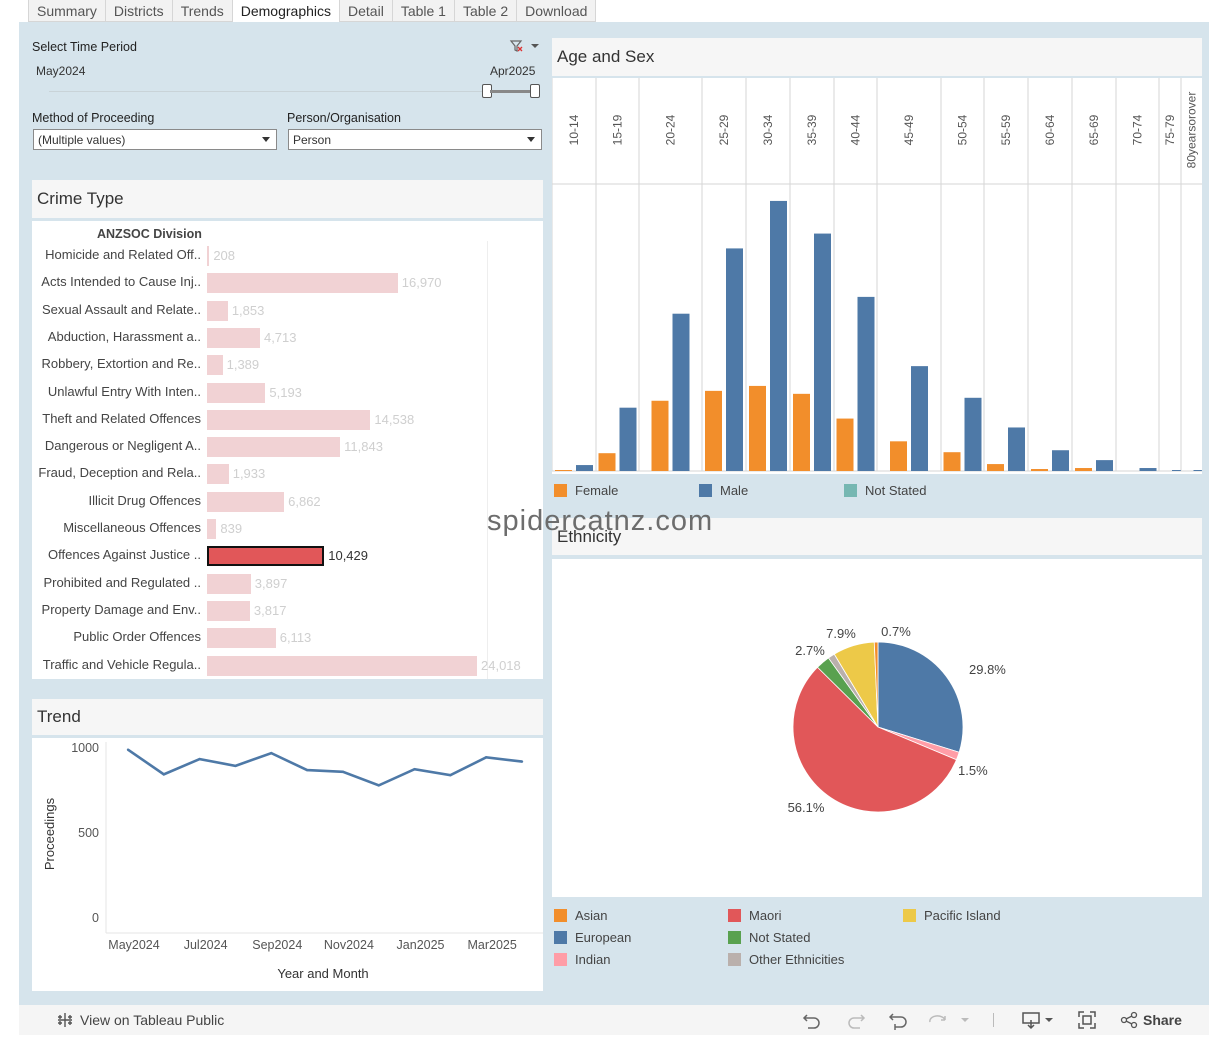 The image size is (1209, 1052). Describe the element at coordinates (139, 1020) in the screenshot. I see `view-on-tableau-link: View on Tableau Public` at that location.